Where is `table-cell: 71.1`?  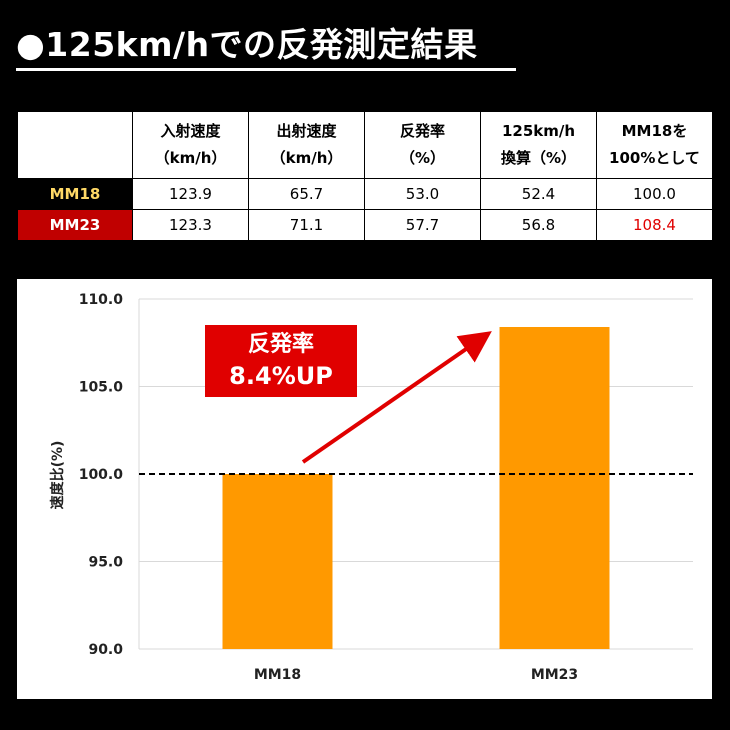 table-cell: 71.1 is located at coordinates (306, 225).